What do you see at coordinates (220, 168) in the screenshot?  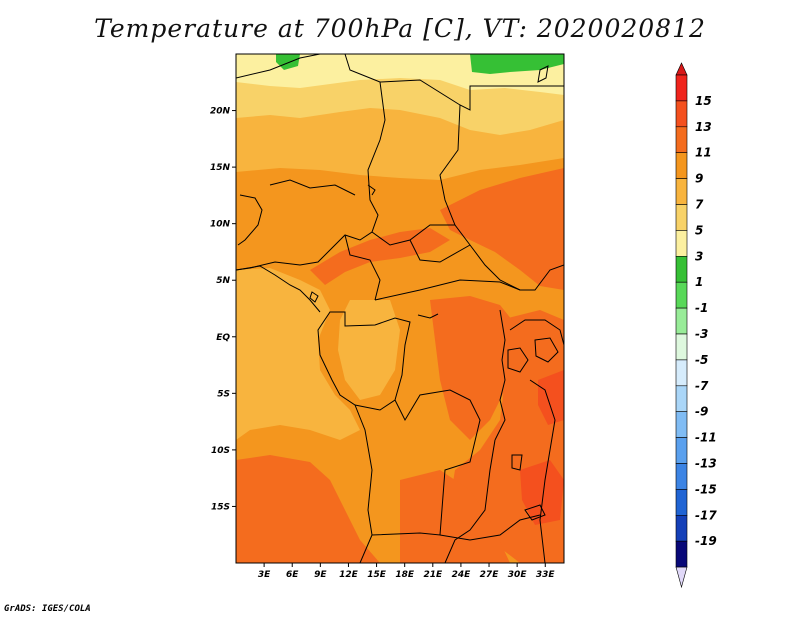 I see `y-tick-label: 15N` at bounding box center [220, 168].